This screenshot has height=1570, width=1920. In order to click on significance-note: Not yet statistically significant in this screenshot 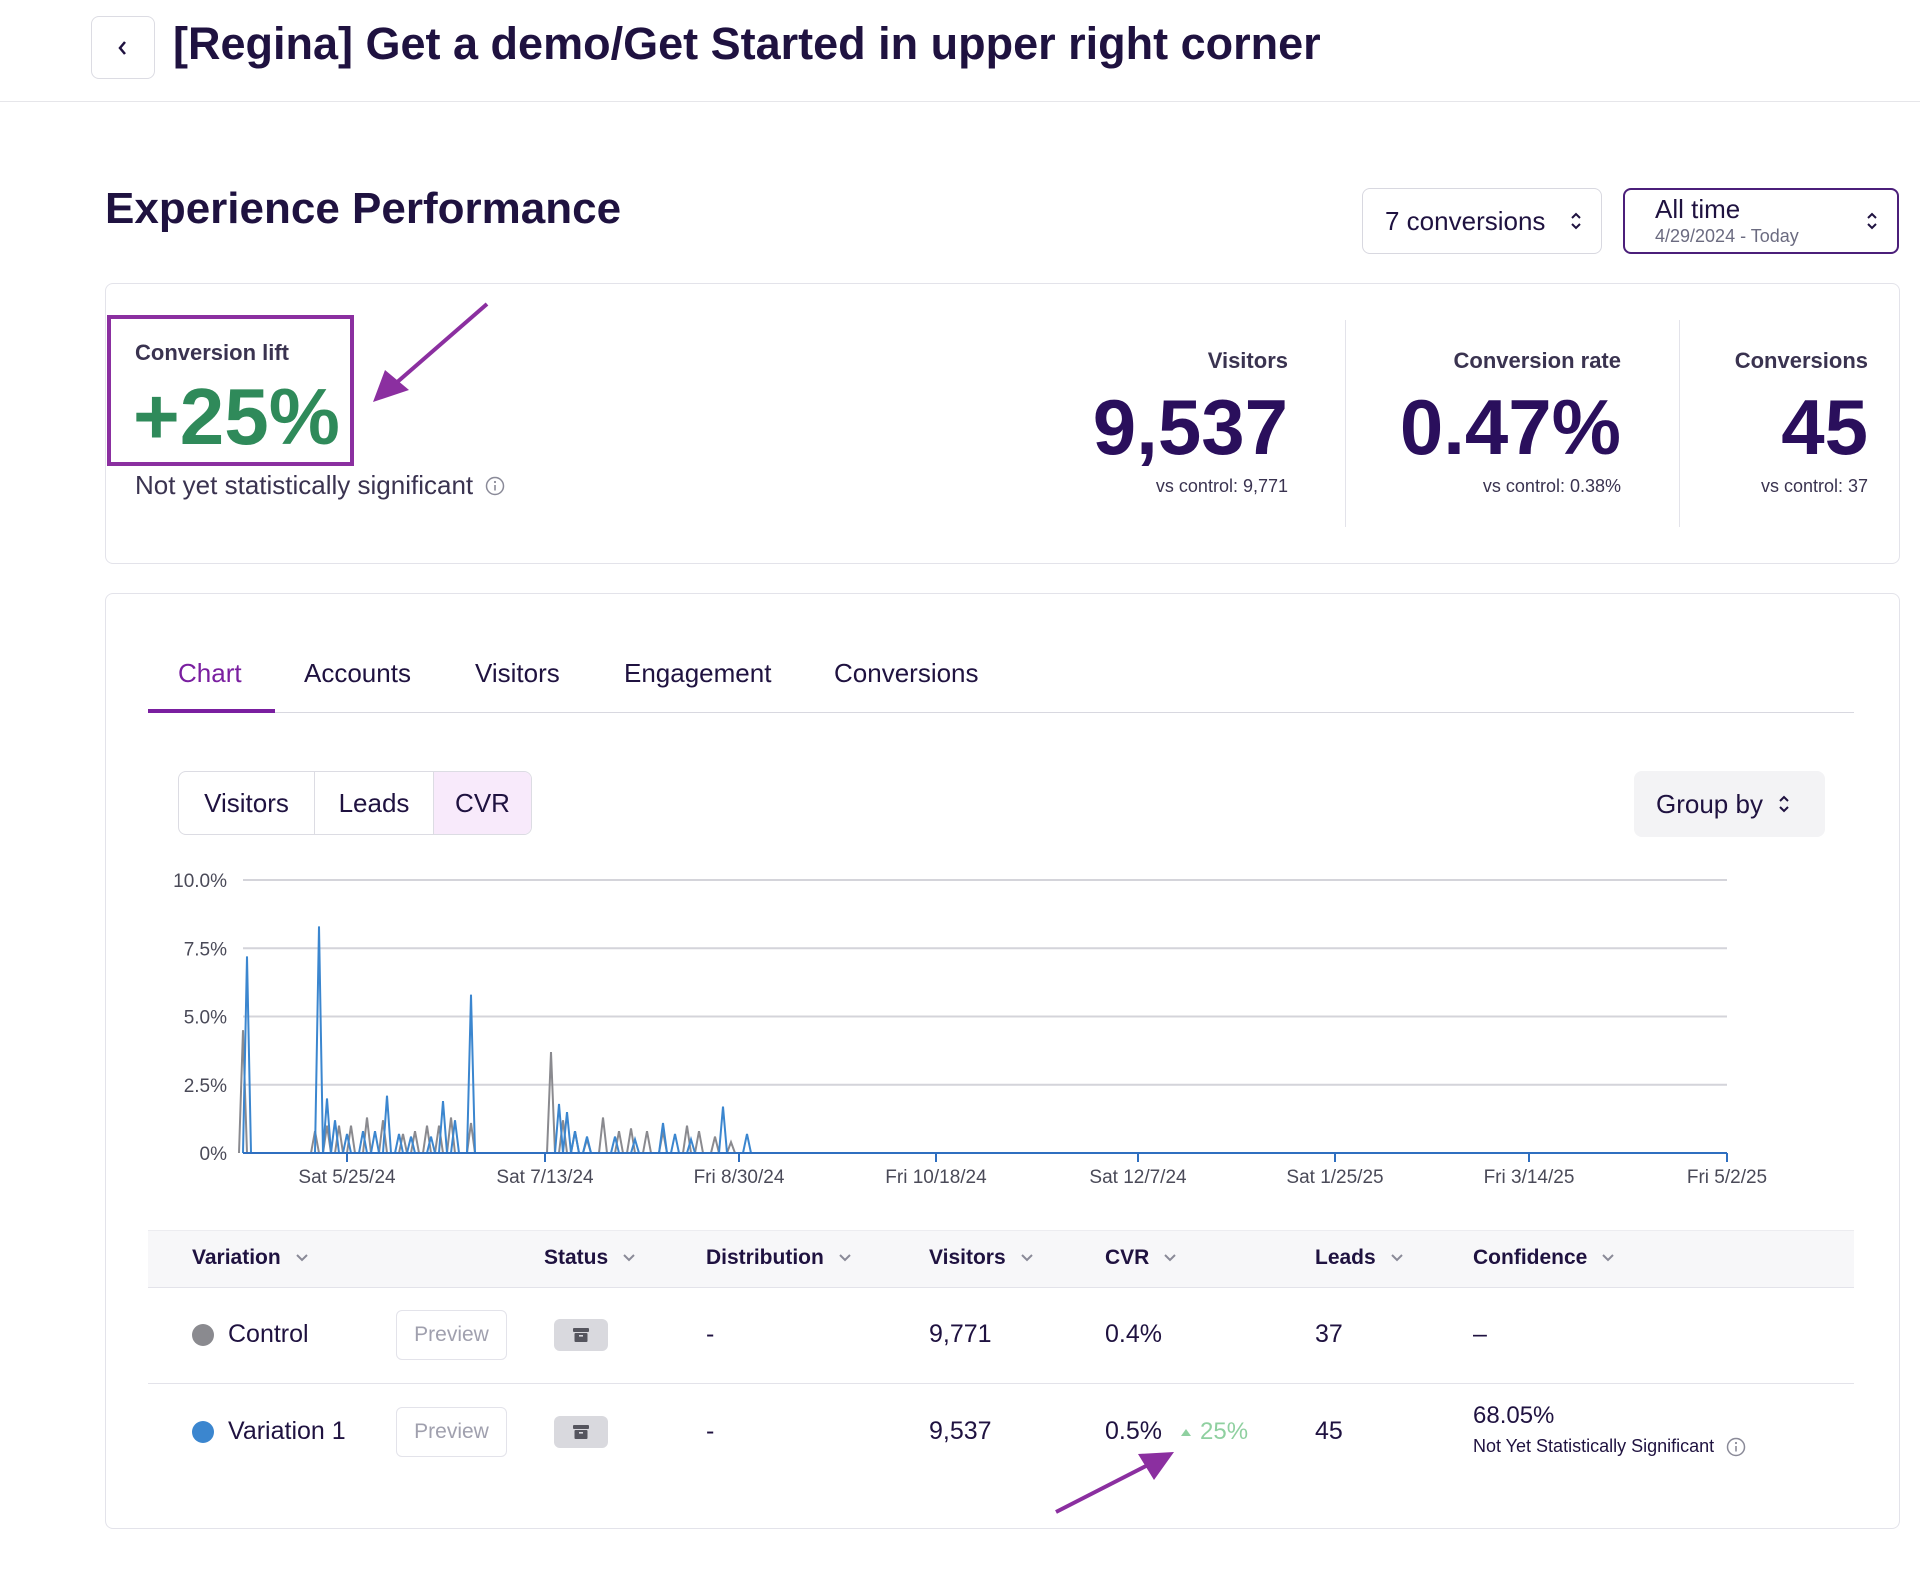, I will do `click(320, 485)`.